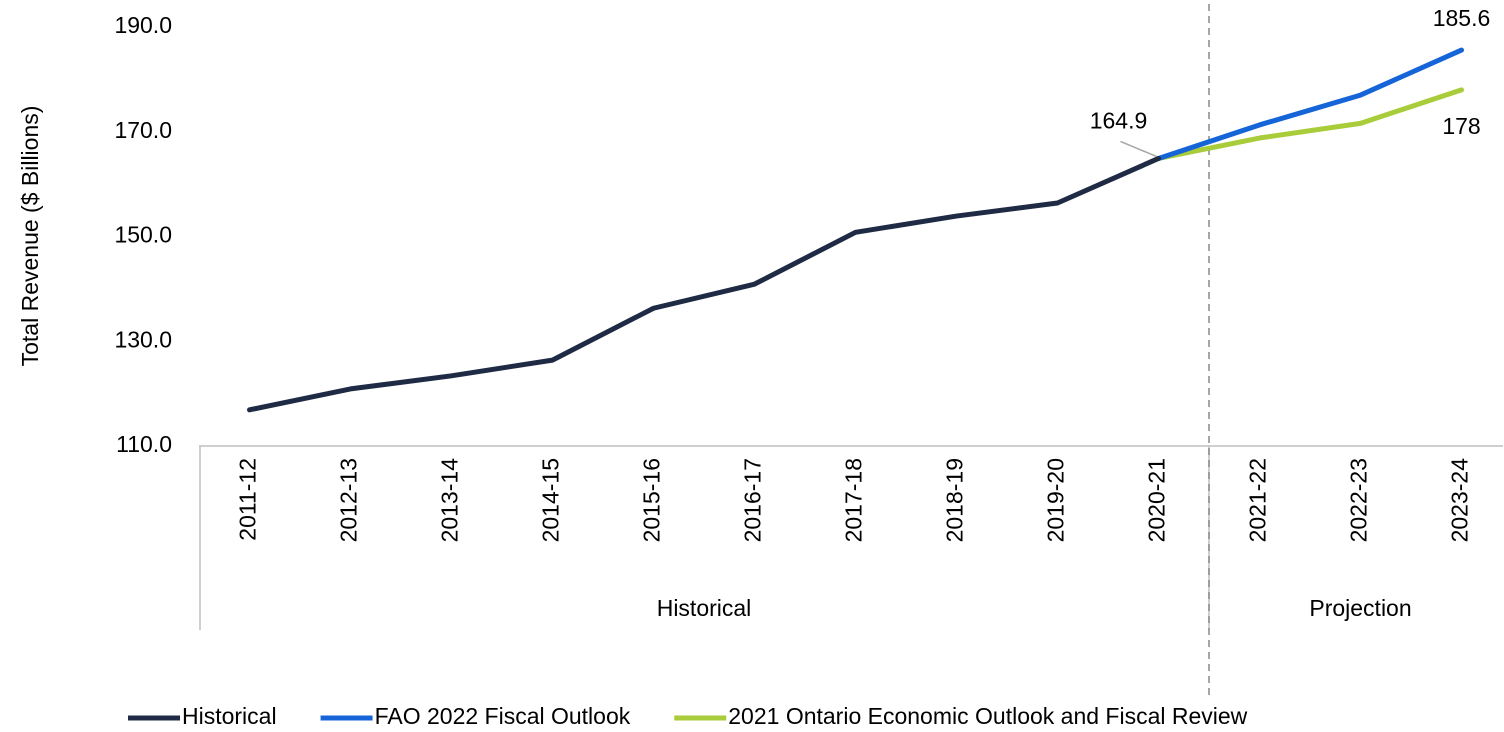 This screenshot has height=732, width=1504. Describe the element at coordinates (143, 130) in the screenshot. I see `y-tick-label: 170.0` at that location.